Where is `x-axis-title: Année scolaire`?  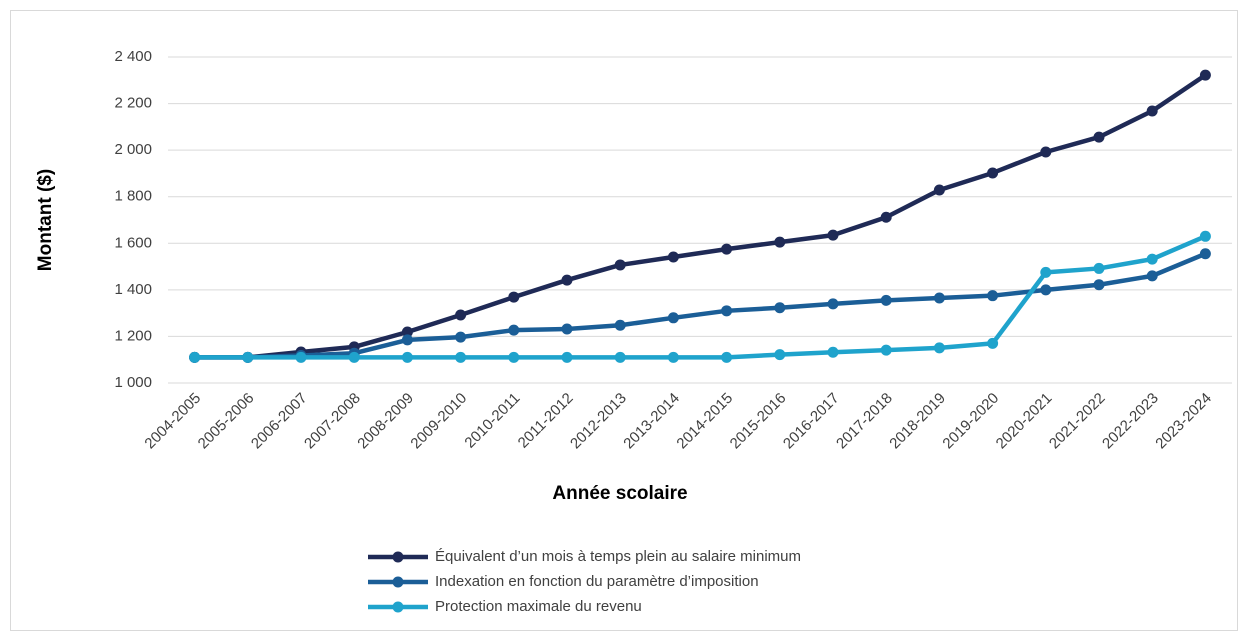 x-axis-title: Année scolaire is located at coordinates (619, 493).